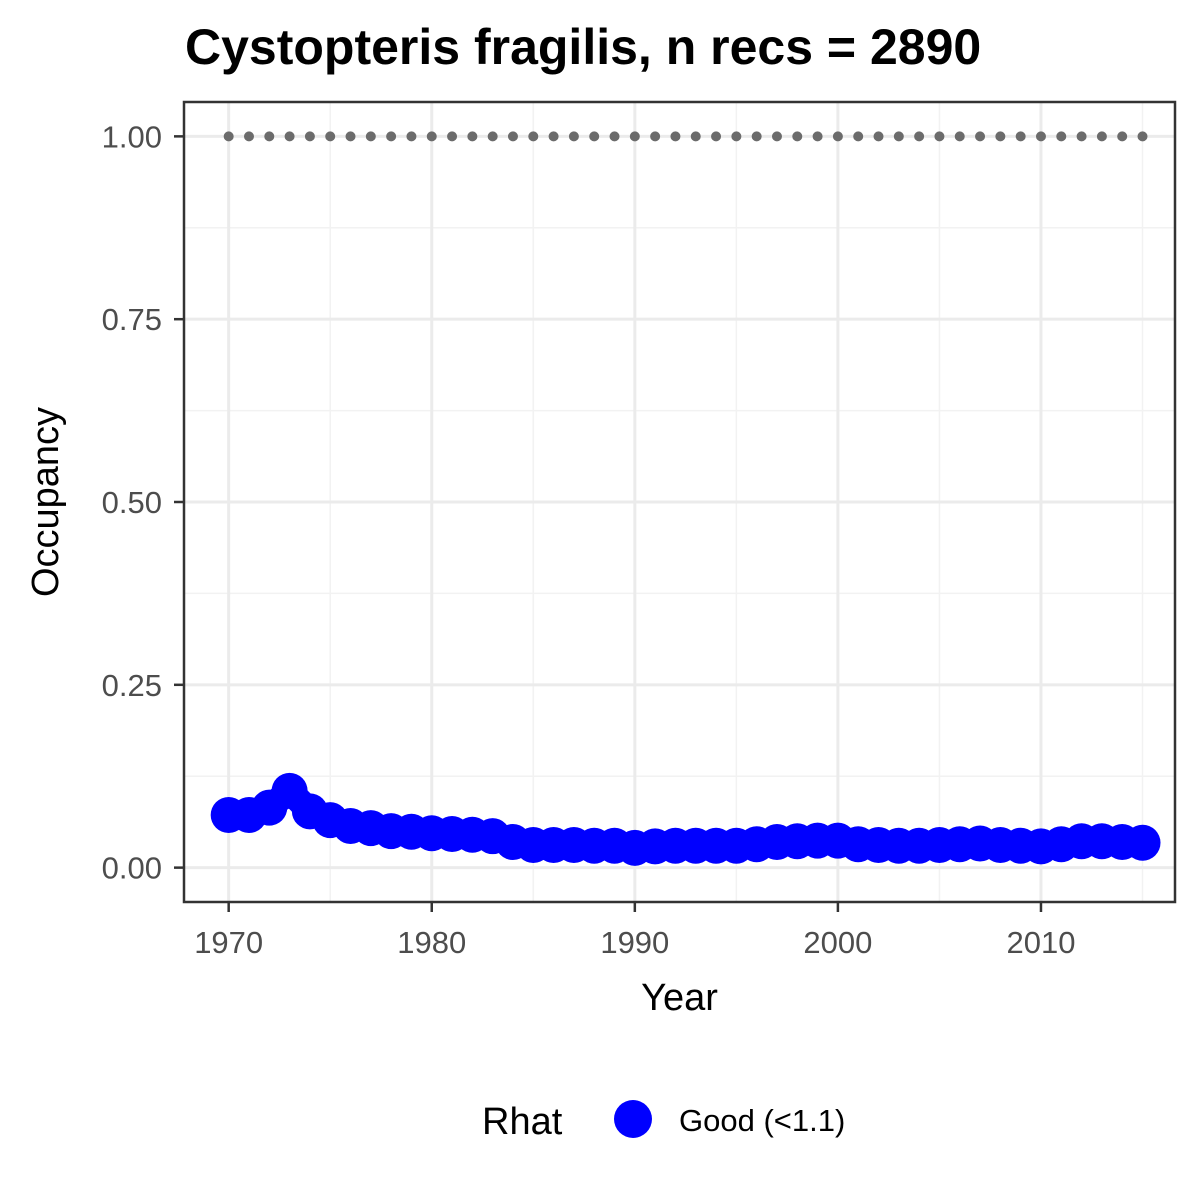 The width and height of the screenshot is (1200, 1200). What do you see at coordinates (633, 1119) in the screenshot?
I see `legend-key-marker` at bounding box center [633, 1119].